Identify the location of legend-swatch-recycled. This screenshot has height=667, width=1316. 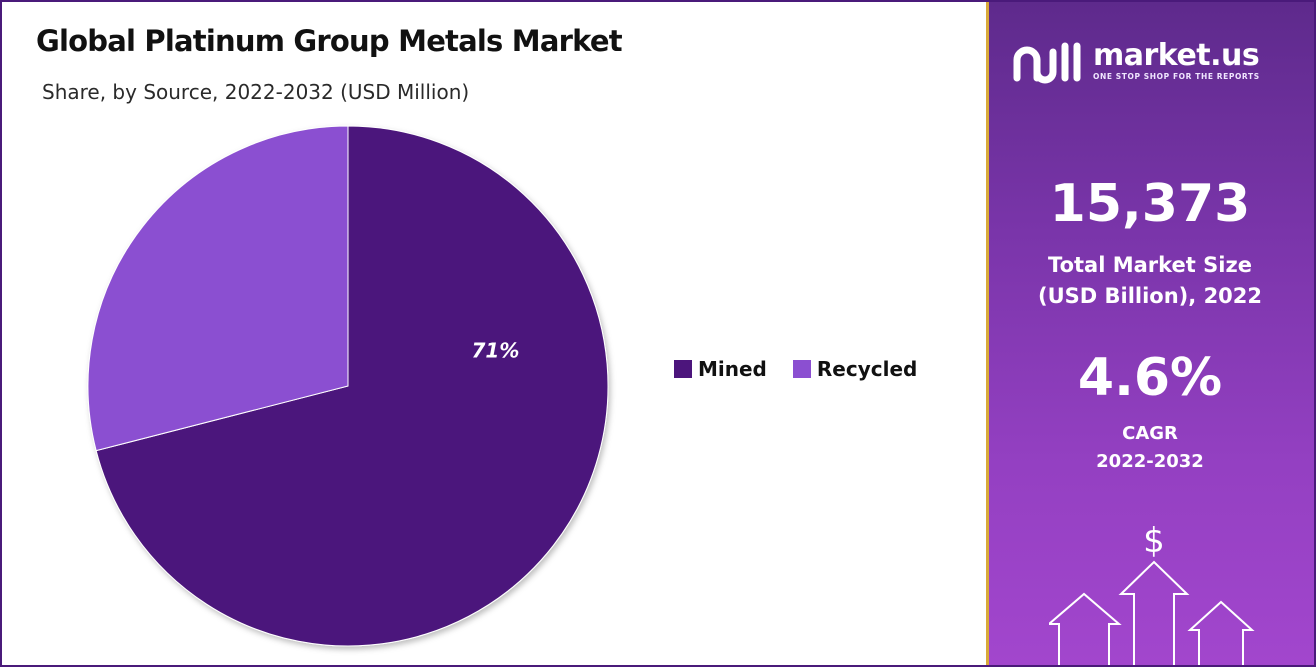
(801, 369).